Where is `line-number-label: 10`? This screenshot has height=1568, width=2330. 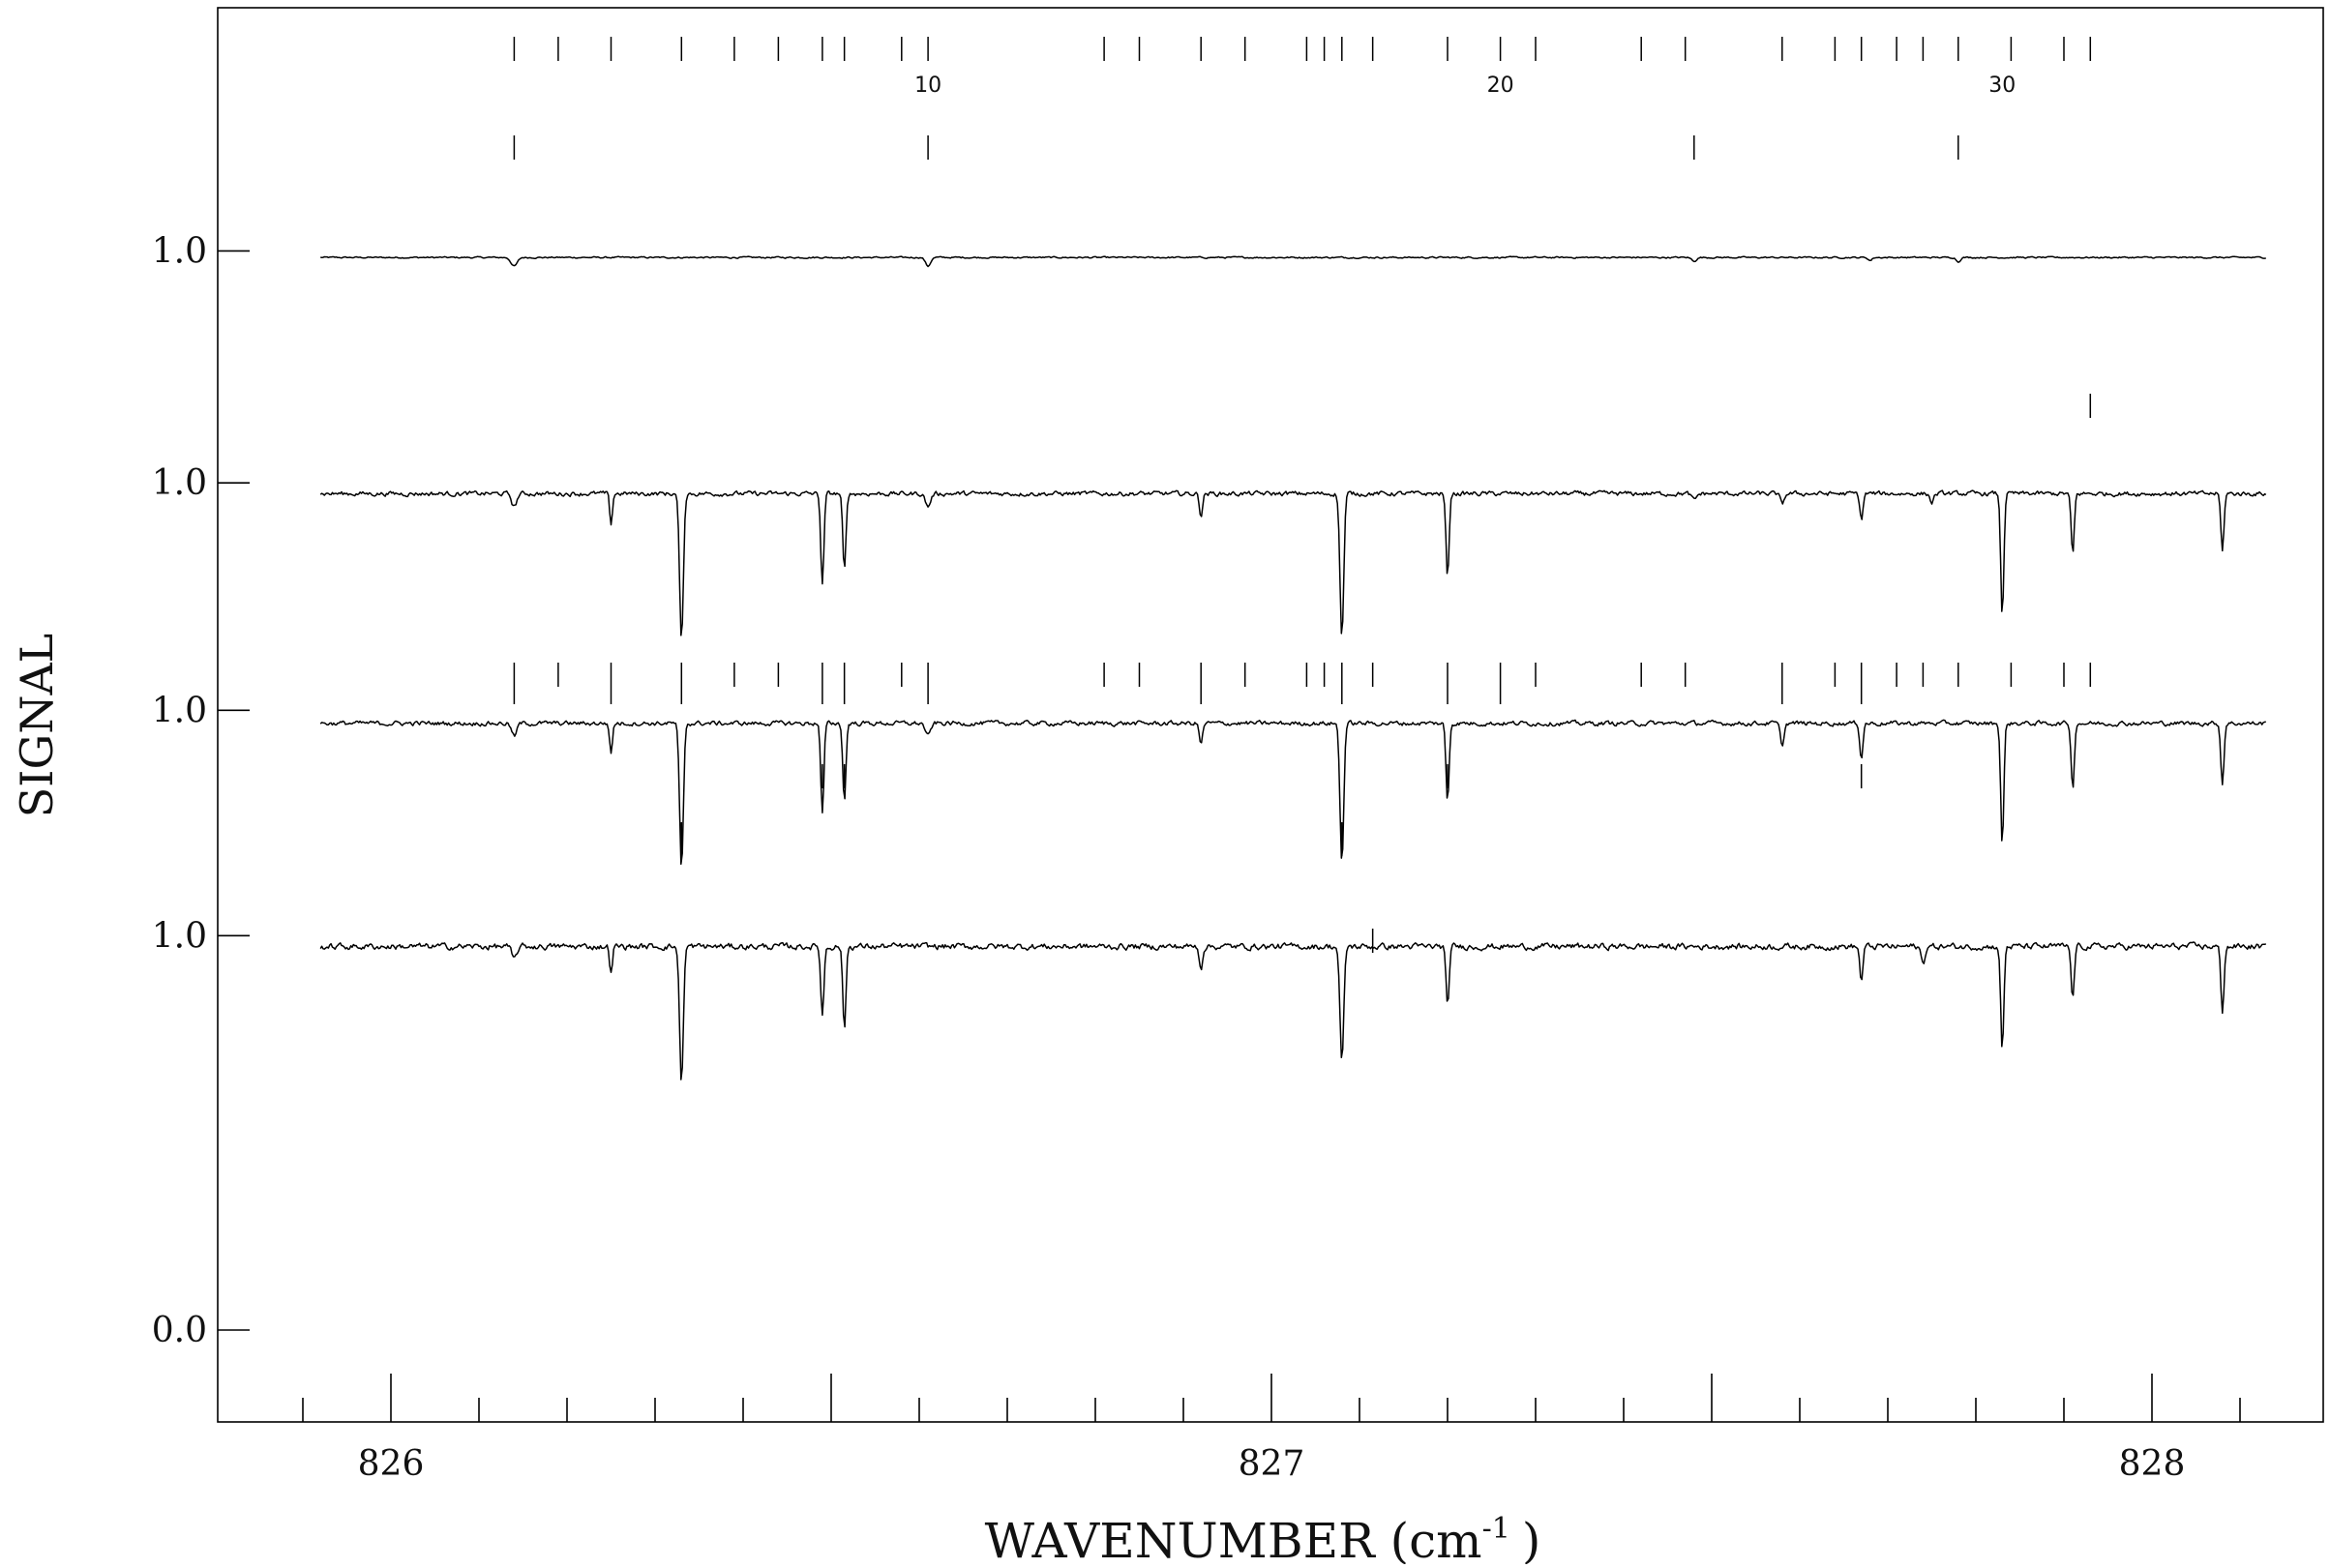
line-number-label: 10 is located at coordinates (927, 86).